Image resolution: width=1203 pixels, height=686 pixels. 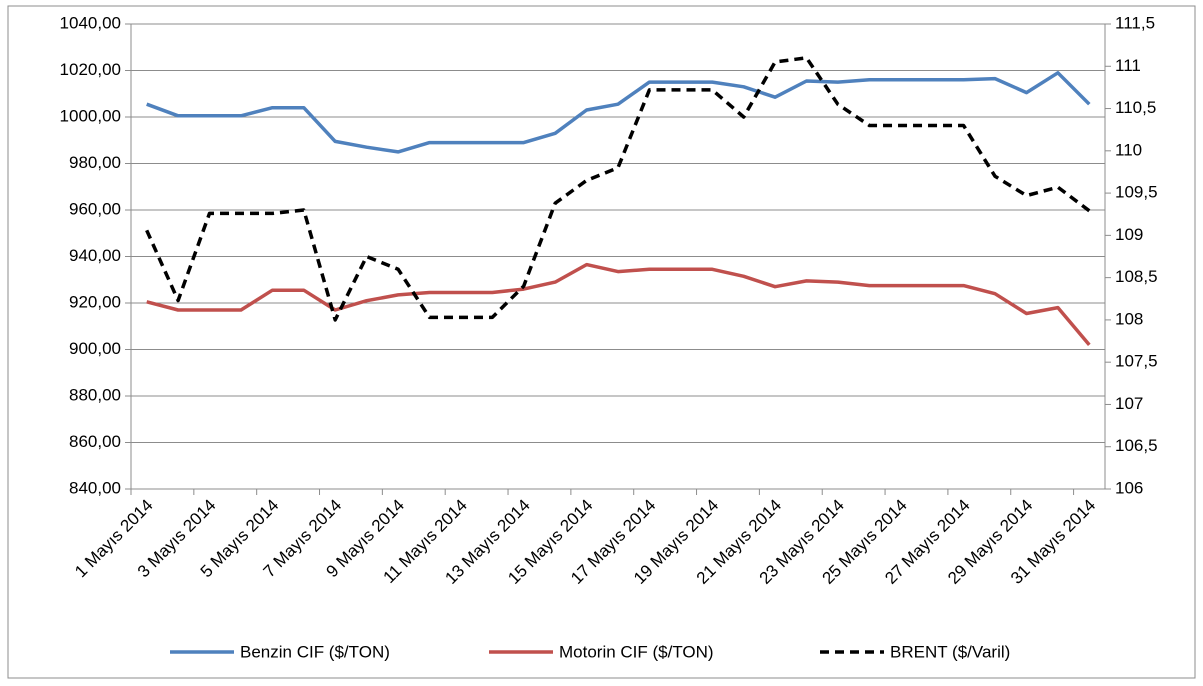 I want to click on y2-tick-label: 108, so click(x=1129, y=318).